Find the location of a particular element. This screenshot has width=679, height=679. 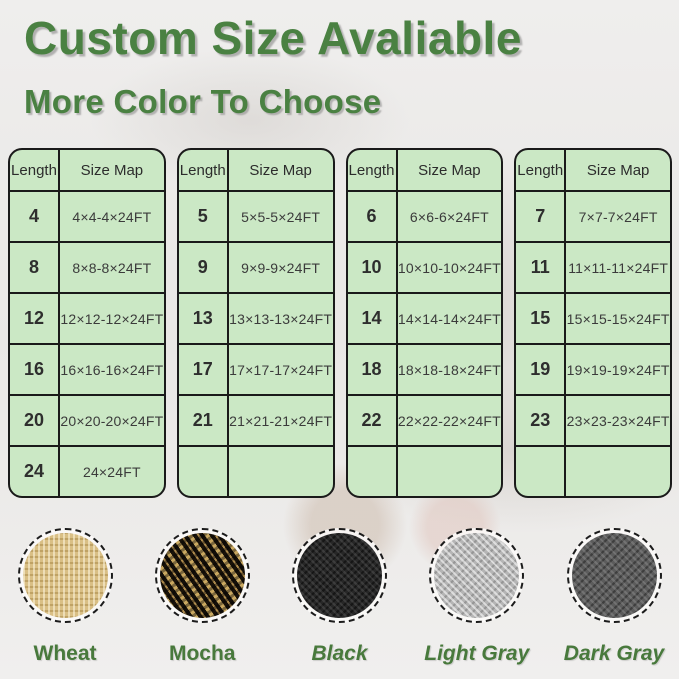

table-row: 6 6×6-6×24FT is located at coordinates (424, 215).